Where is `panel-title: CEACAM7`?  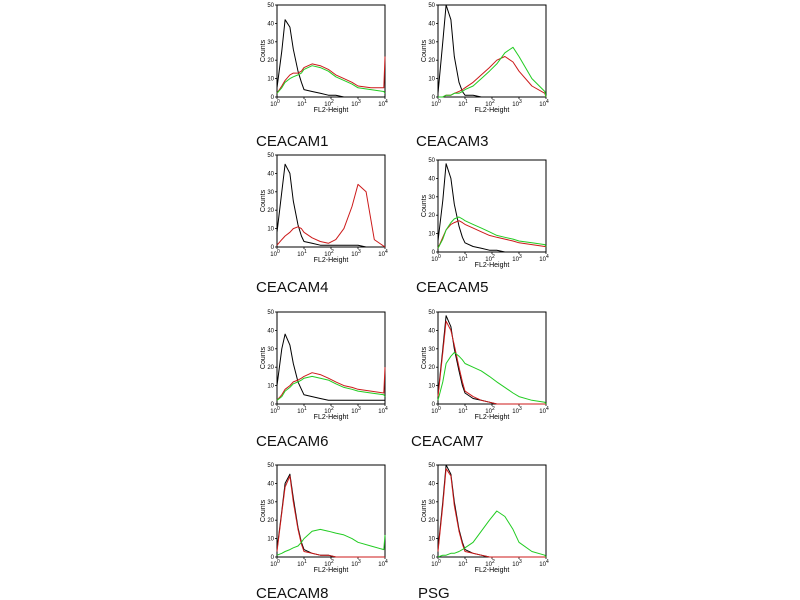 panel-title: CEACAM7 is located at coordinates (447, 441).